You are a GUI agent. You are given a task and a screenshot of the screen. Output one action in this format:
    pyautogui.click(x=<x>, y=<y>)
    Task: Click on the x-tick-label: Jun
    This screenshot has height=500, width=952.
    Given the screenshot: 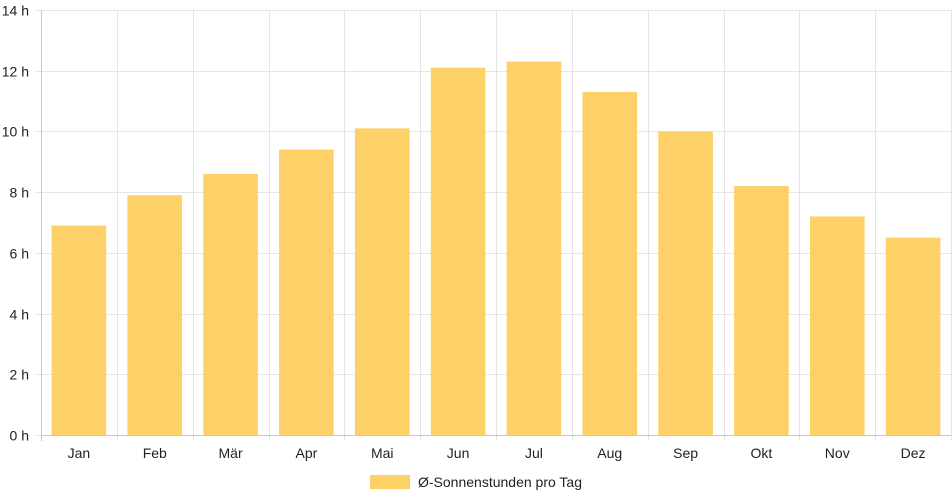 What is the action you would take?
    pyautogui.click(x=458, y=453)
    